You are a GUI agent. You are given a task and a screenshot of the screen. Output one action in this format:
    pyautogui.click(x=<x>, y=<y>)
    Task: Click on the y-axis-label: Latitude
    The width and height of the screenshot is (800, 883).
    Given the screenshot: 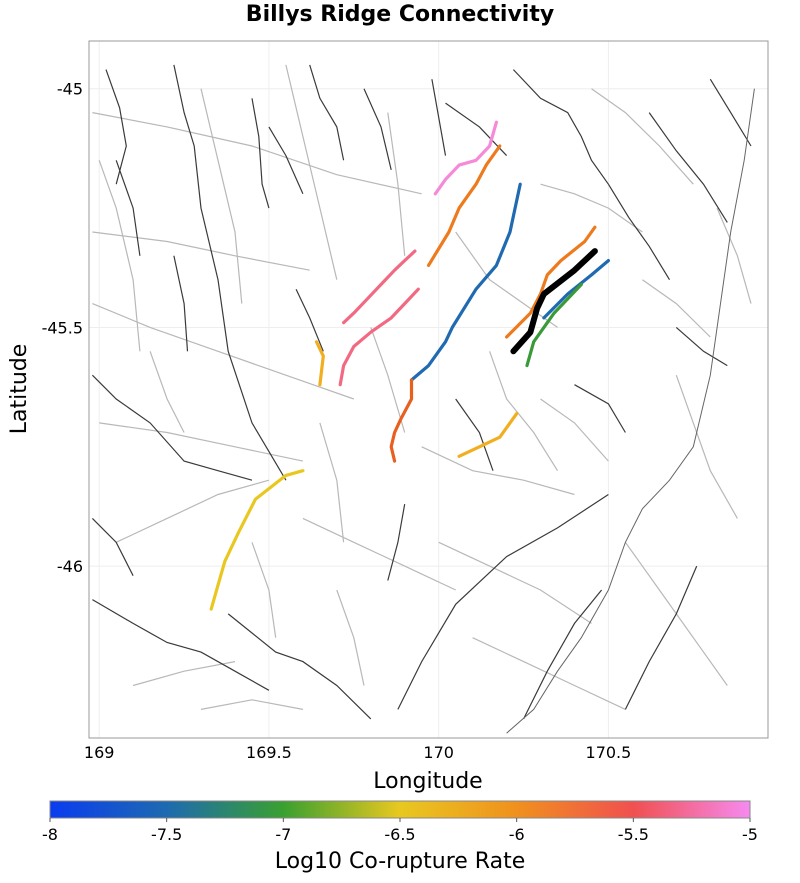 What is the action you would take?
    pyautogui.click(x=19, y=389)
    